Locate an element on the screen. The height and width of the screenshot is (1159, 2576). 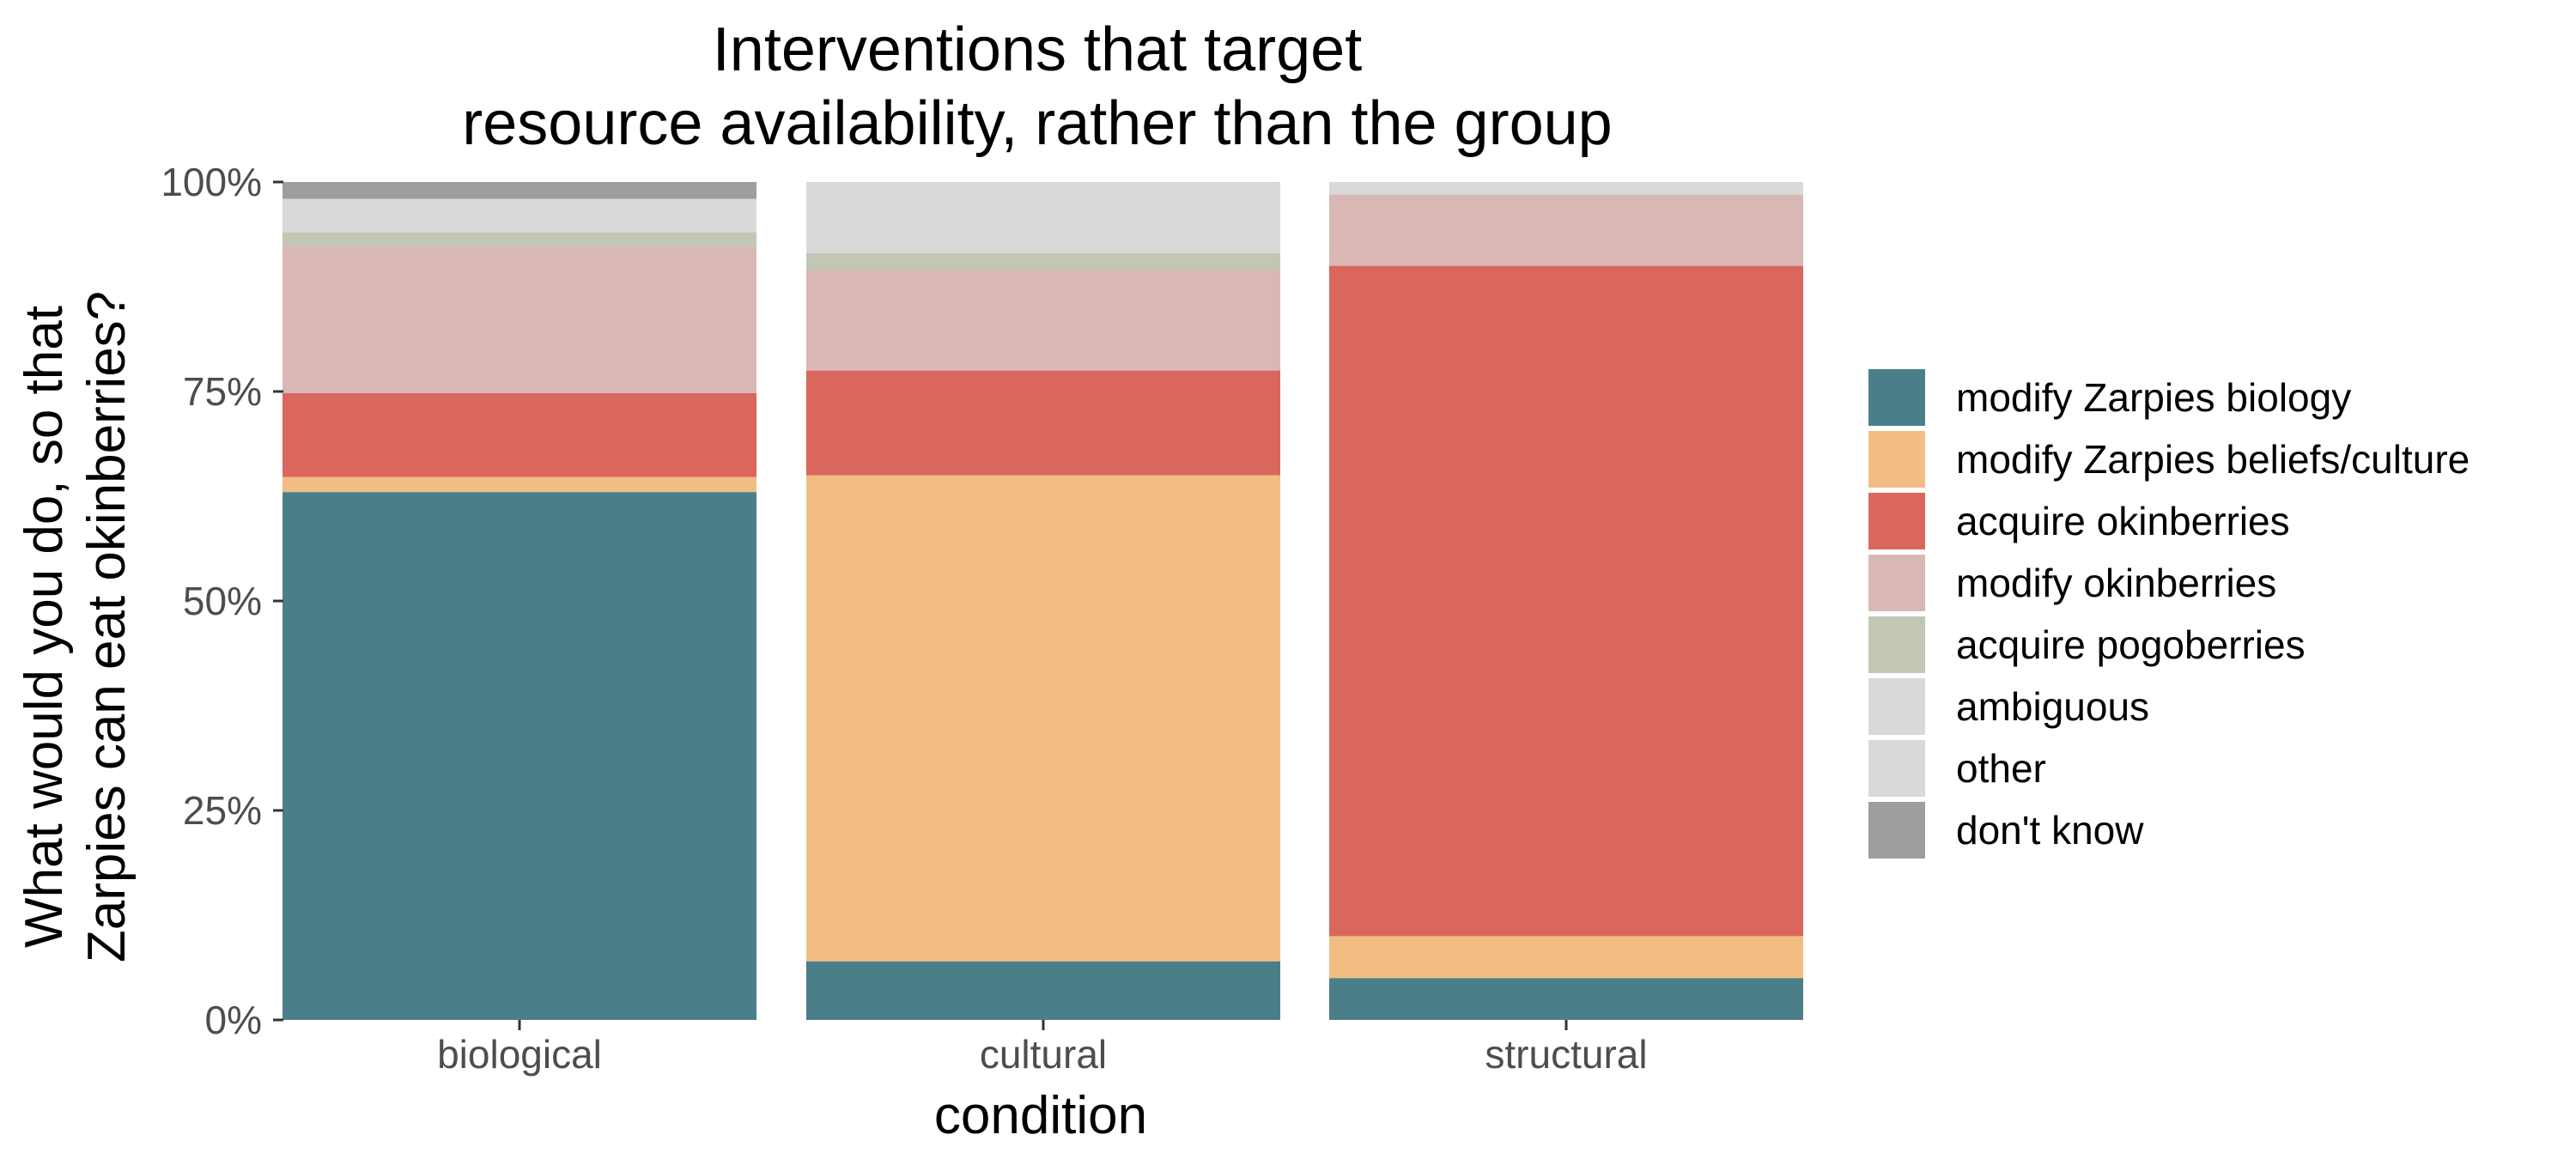
legend-label: other is located at coordinates (2001, 768).